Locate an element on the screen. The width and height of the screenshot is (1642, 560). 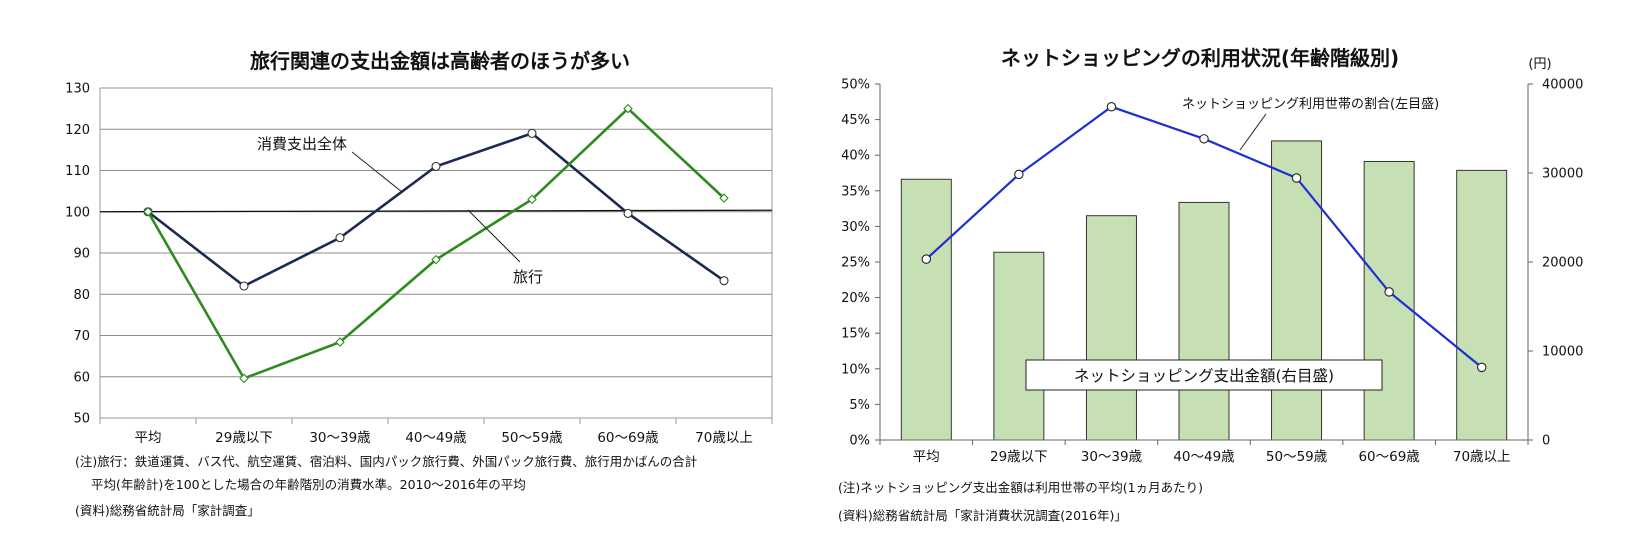
line-series-leader is located at coordinates (1253, 132).